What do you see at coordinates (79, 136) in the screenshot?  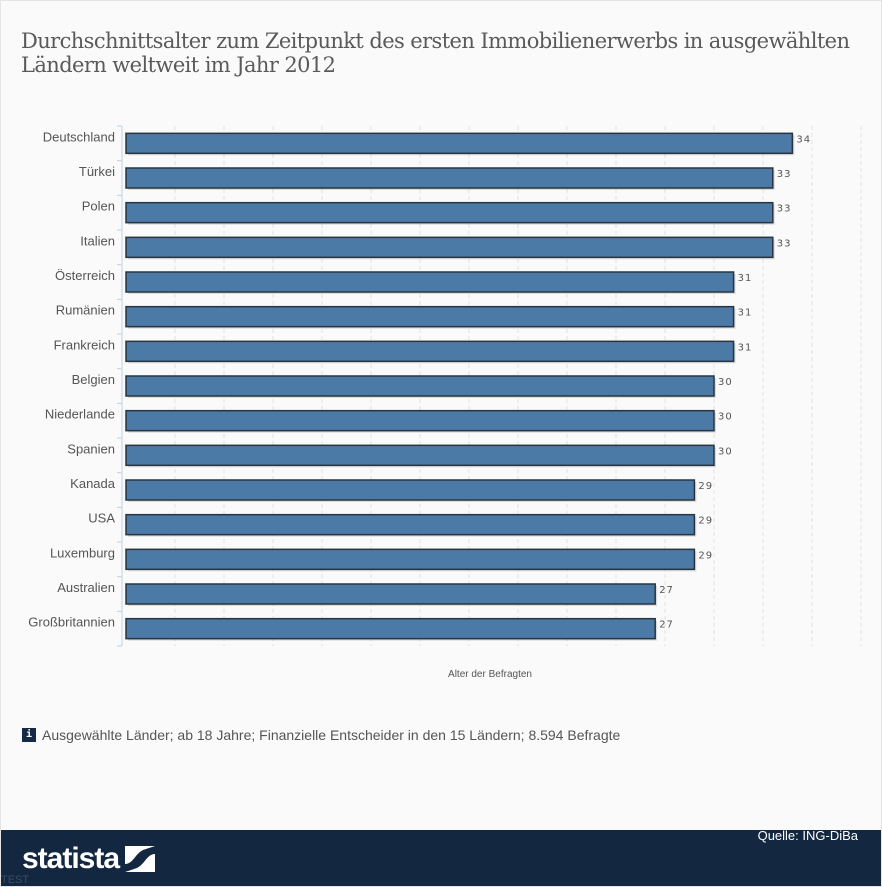 I see `category-label: Deutschland` at bounding box center [79, 136].